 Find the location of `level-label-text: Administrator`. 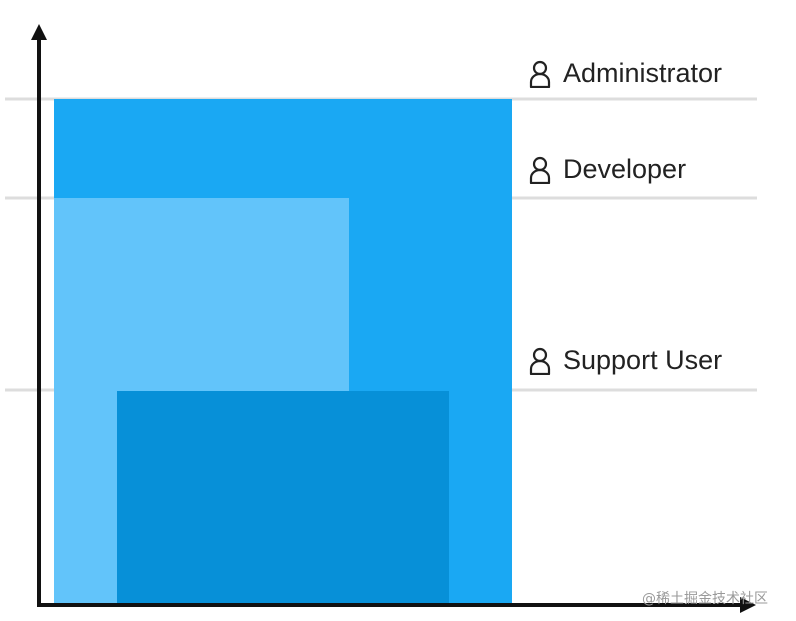

level-label-text: Administrator is located at coordinates (643, 73).